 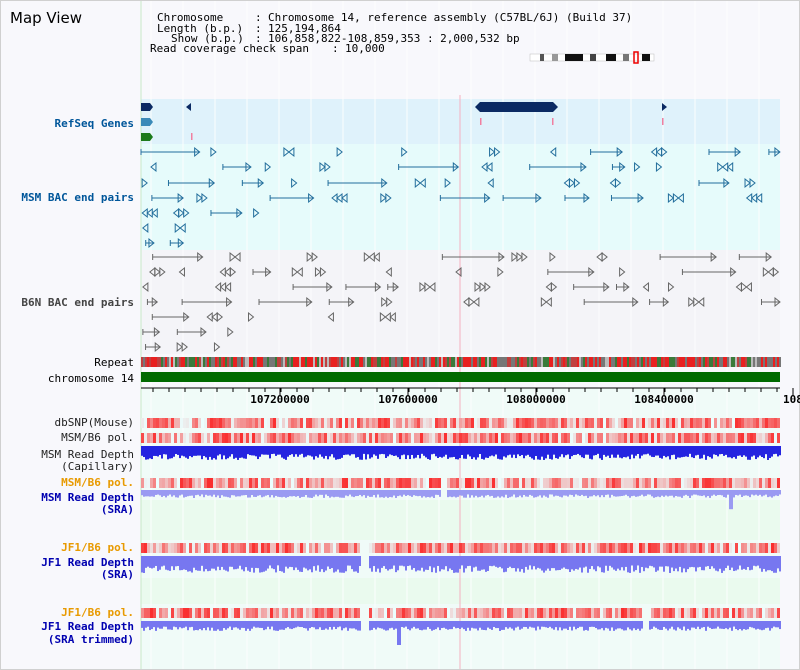 I want to click on track-label-b6n-bac-end-pairs: B6N BAC end pairs, so click(x=77, y=302).